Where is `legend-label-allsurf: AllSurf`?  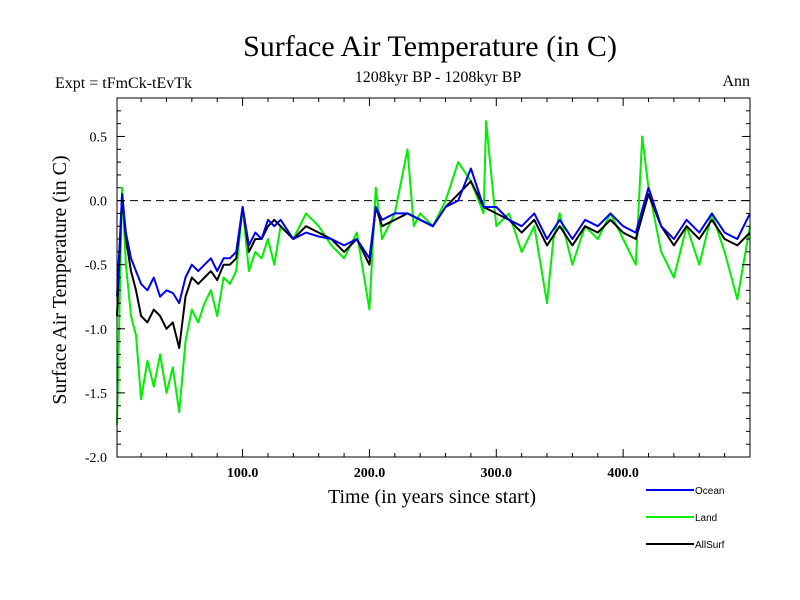
legend-label-allsurf: AllSurf is located at coordinates (710, 545).